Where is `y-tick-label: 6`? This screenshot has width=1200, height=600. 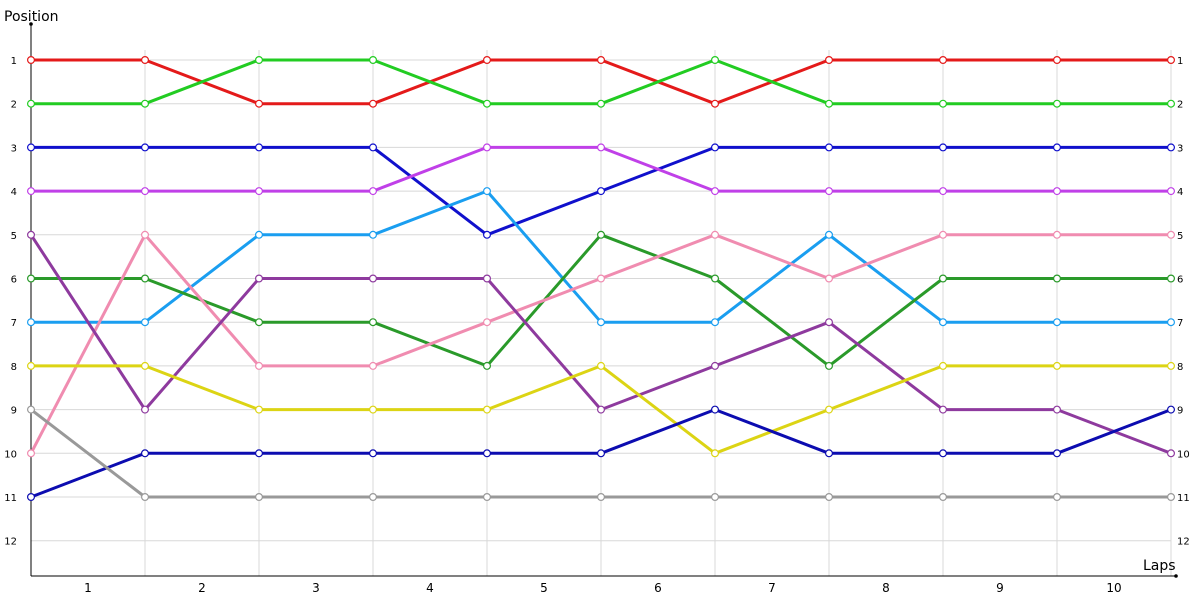
y-tick-label: 6 is located at coordinates (14, 280).